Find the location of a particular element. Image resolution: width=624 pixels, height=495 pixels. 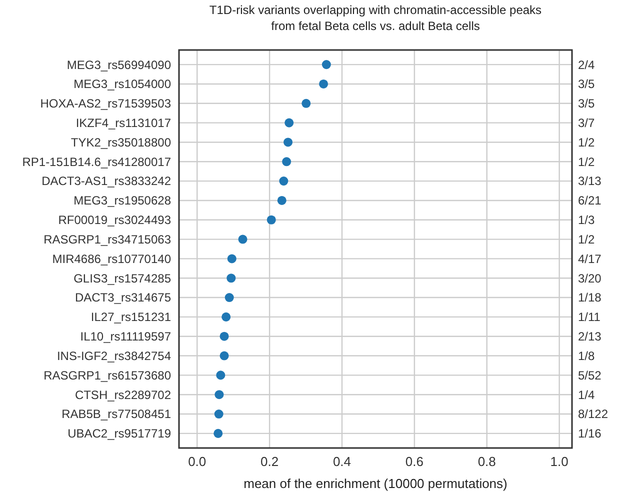

y2-tick-label: 1/16 is located at coordinates (590, 433).